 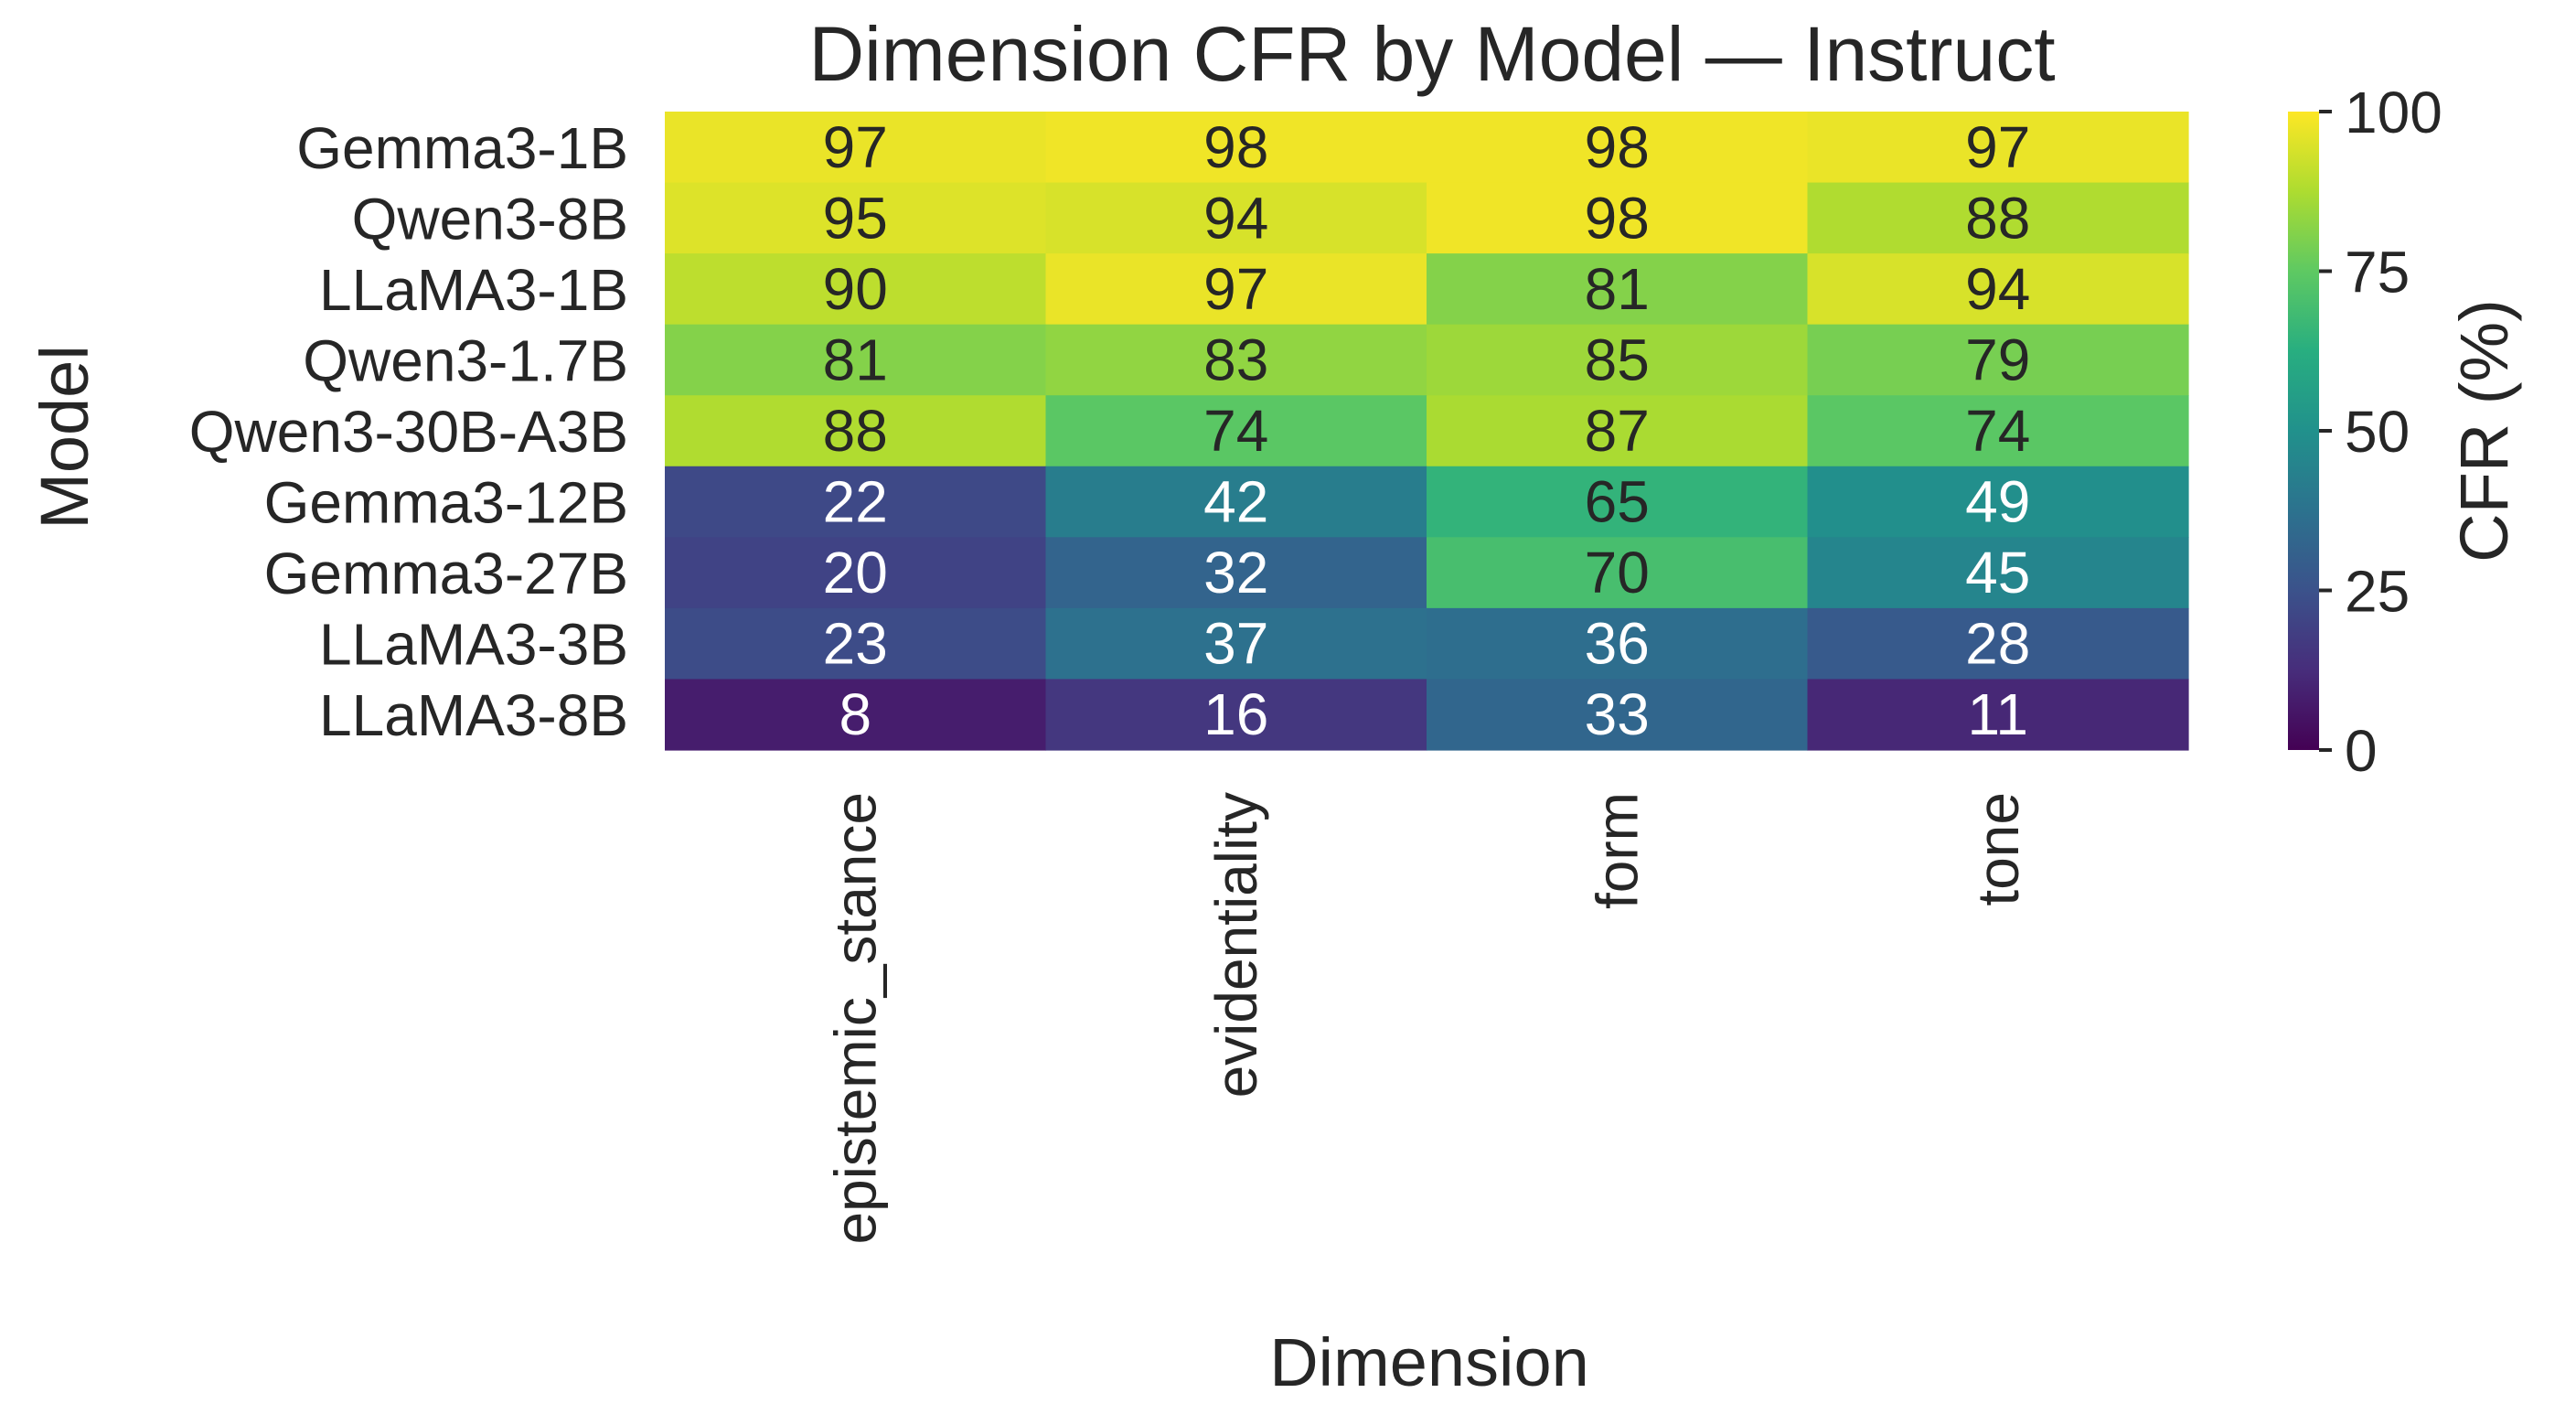 I want to click on colorbar-ticks: 0 25 50 75 100, so click(x=2380, y=432).